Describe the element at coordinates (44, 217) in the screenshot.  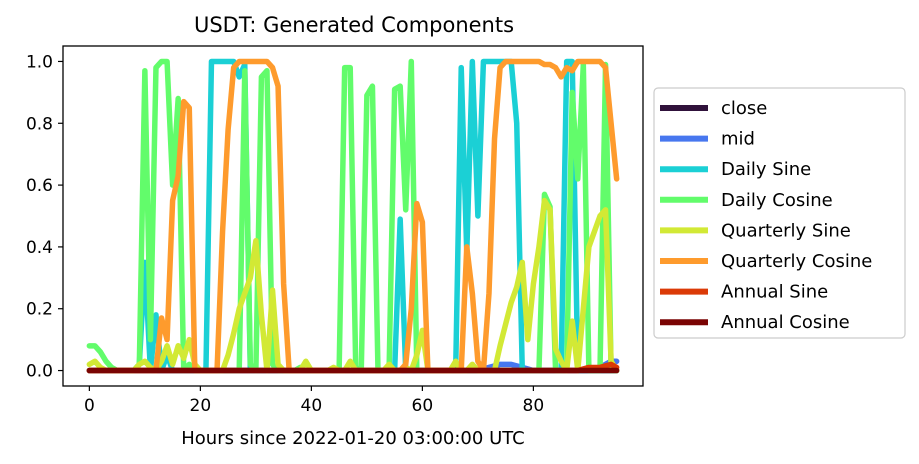
I see `y-axis: 0.0 0.2 0.4 0.6 0.8 1.0` at that location.